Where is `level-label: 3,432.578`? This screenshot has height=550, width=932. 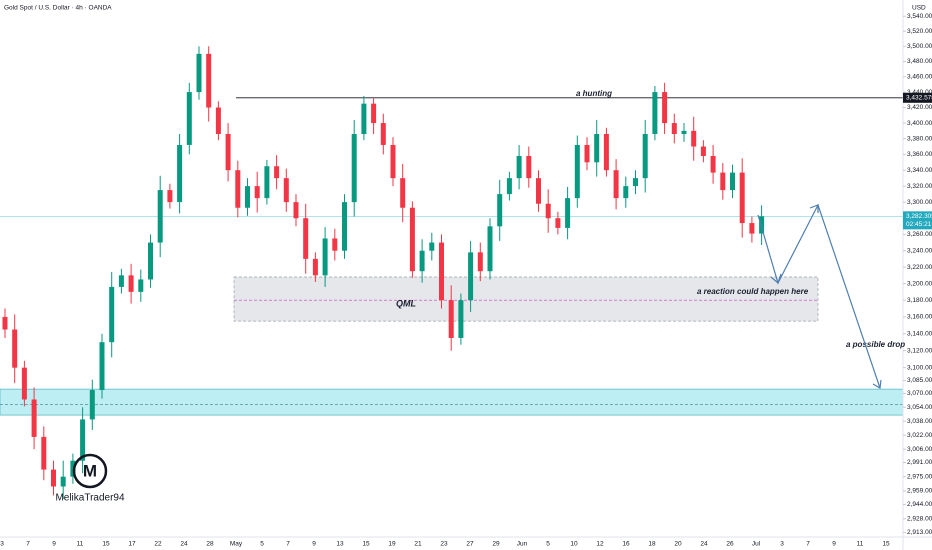
level-label: 3,432.578 is located at coordinates (919, 98).